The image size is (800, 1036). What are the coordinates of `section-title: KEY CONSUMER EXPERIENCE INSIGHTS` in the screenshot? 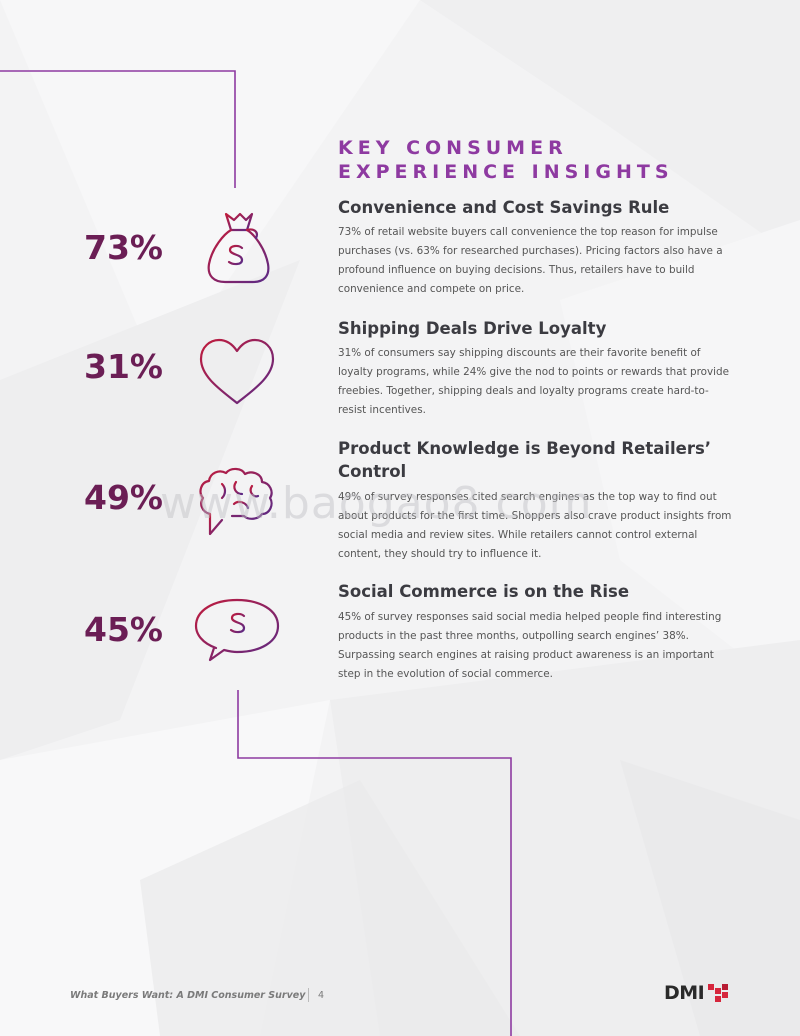 It's located at (506, 160).